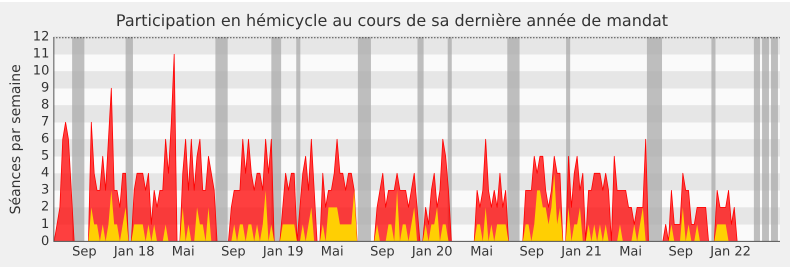 The height and width of the screenshot is (267, 790). What do you see at coordinates (41, 37) in the screenshot?
I see `y-tick-label: 12` at bounding box center [41, 37].